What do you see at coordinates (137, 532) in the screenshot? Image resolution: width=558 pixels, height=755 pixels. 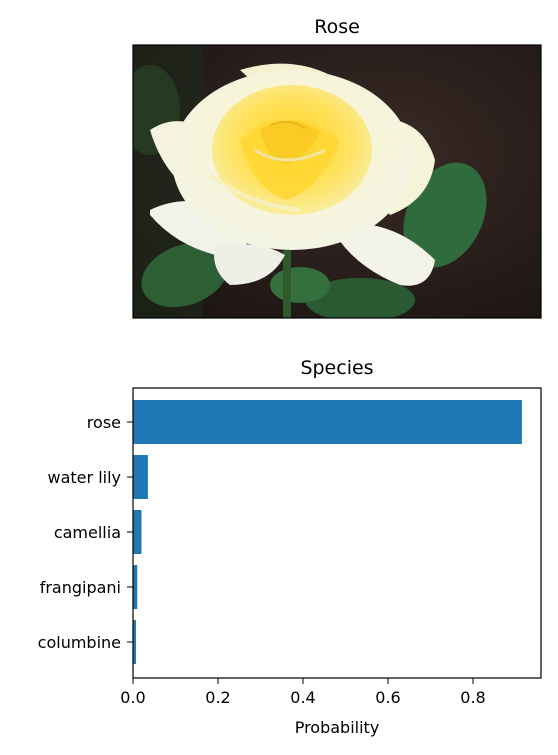 I see `bar-camellia` at bounding box center [137, 532].